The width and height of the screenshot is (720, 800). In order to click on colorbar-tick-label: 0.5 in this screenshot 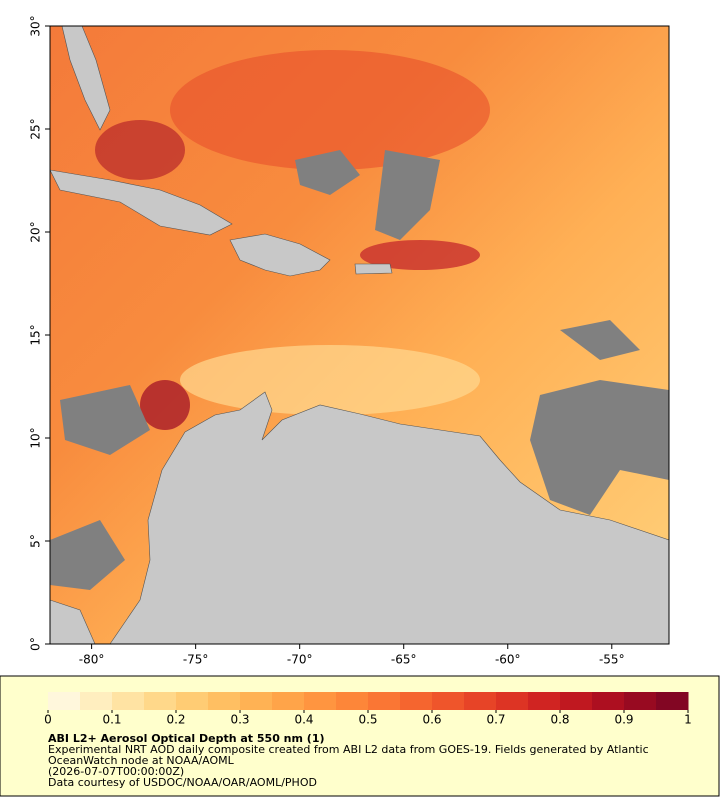, I will do `click(367, 720)`.